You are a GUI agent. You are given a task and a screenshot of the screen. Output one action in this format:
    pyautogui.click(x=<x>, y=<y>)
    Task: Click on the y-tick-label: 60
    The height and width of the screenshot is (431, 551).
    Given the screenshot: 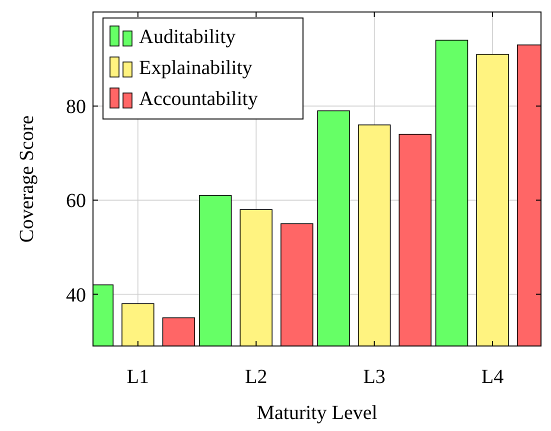 What is the action you would take?
    pyautogui.click(x=76, y=201)
    